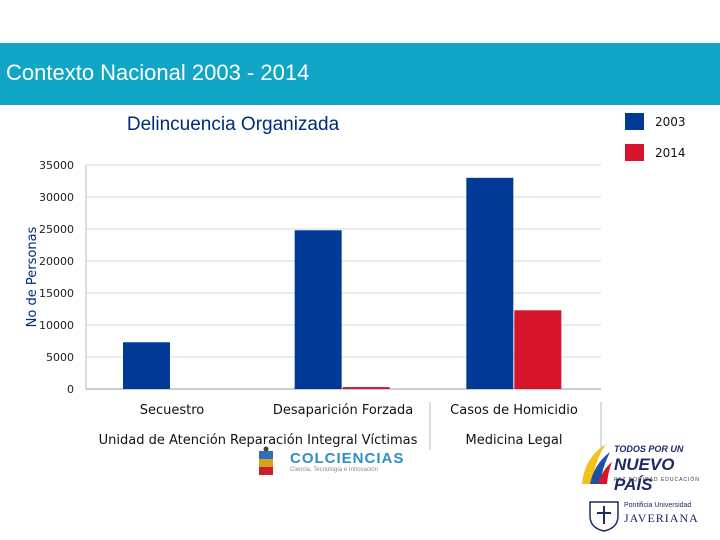 This screenshot has width=720, height=540. Describe the element at coordinates (56, 261) in the screenshot. I see `y-tick-label: 20000` at that location.